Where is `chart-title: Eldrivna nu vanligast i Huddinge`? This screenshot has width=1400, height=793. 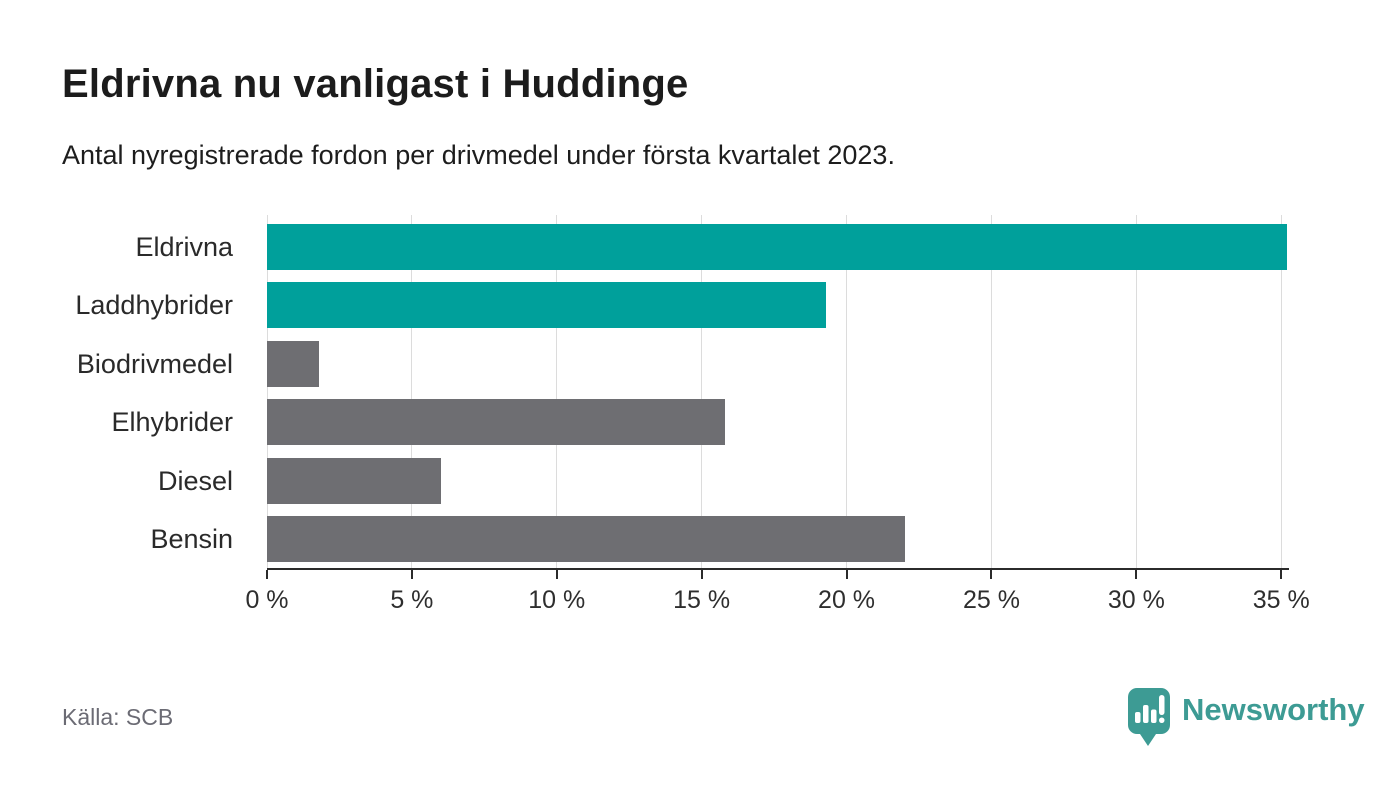 chart-title: Eldrivna nu vanligast i Huddinge is located at coordinates (375, 84).